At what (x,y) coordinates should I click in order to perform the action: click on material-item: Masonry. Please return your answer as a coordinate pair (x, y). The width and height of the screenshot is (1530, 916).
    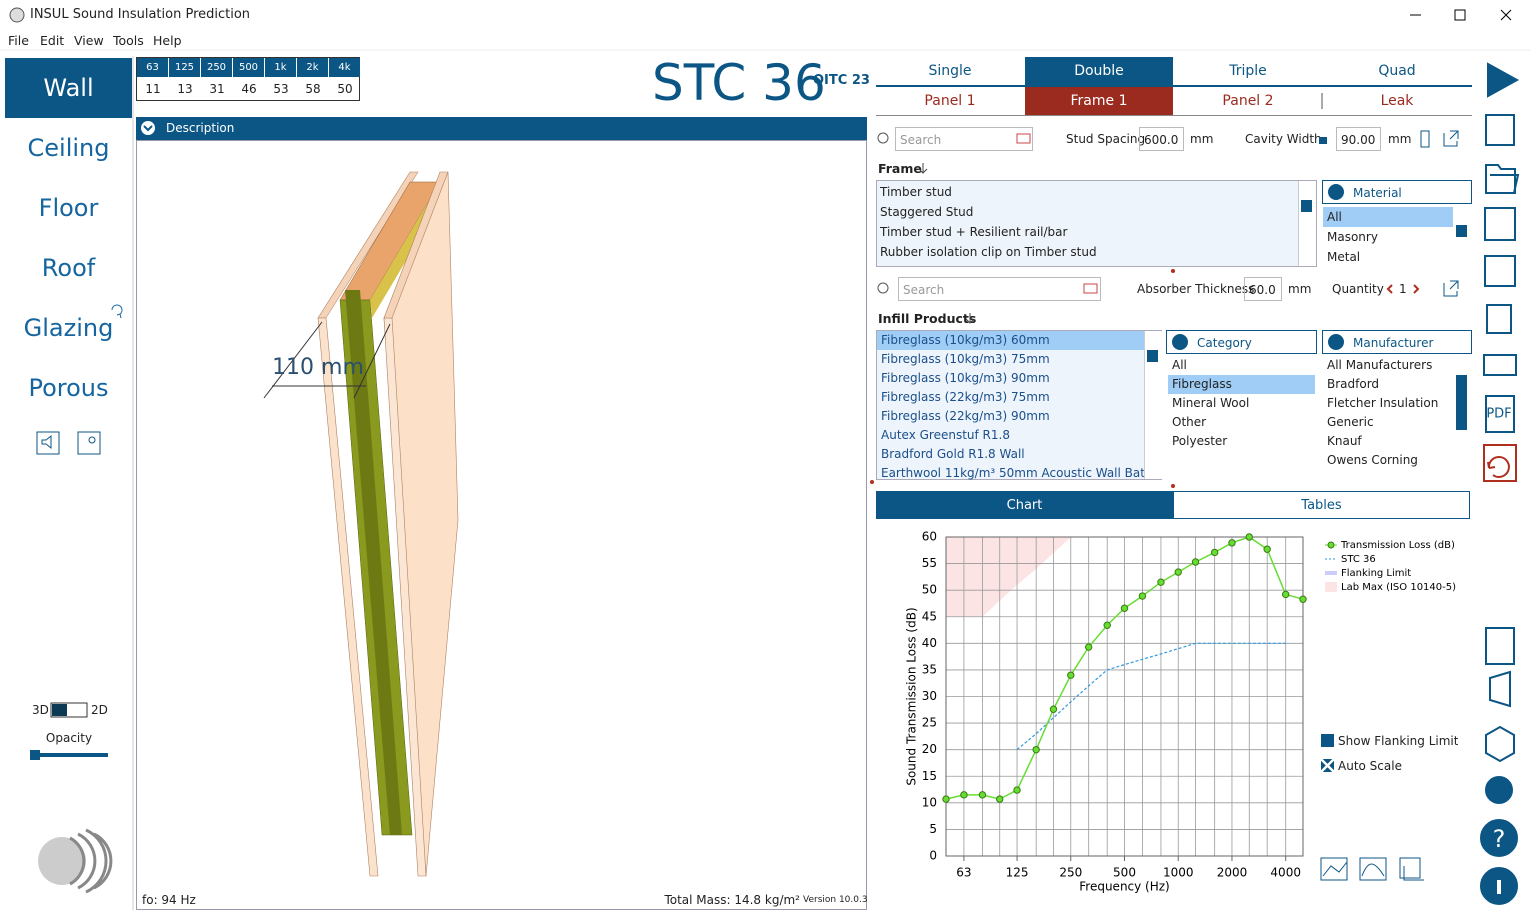
    Looking at the image, I should click on (1352, 237).